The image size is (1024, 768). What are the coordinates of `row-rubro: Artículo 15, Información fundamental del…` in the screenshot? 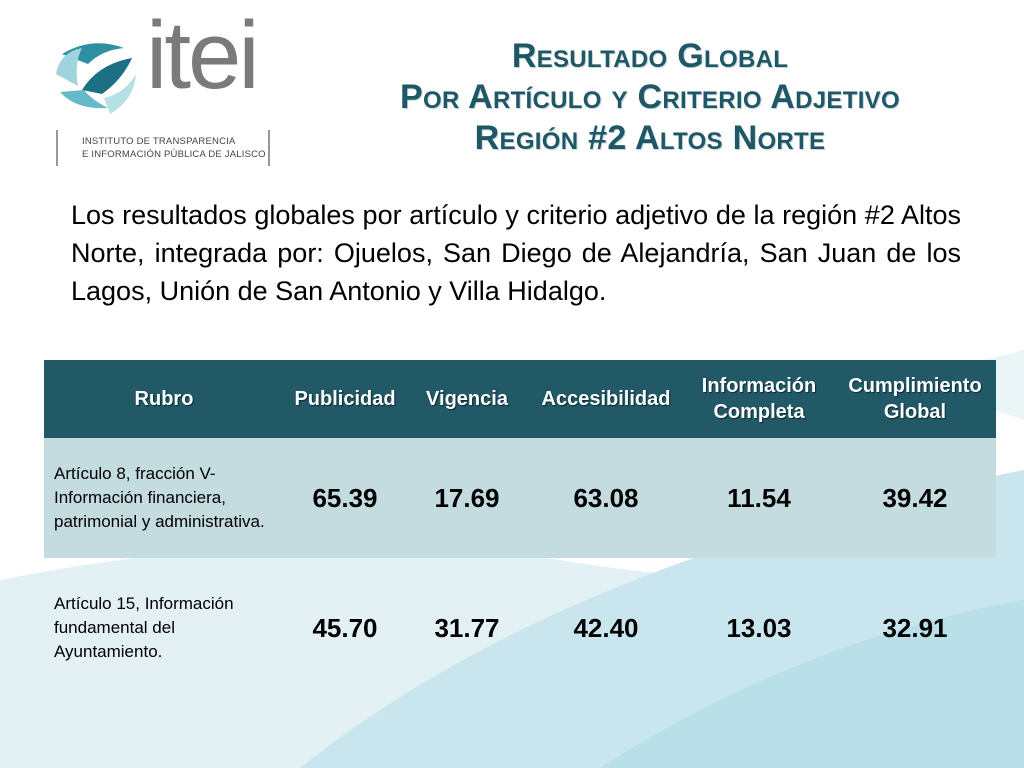 It's located at (144, 627).